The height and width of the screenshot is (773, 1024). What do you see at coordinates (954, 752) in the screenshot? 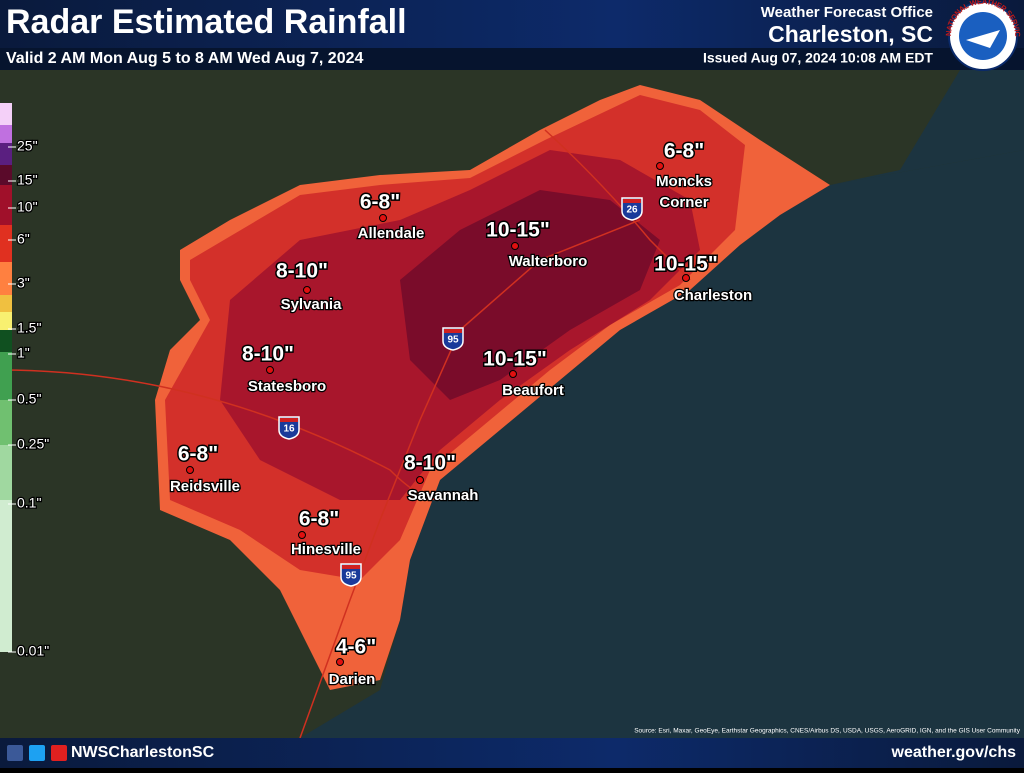
I see `website: weather.gov/chs` at bounding box center [954, 752].